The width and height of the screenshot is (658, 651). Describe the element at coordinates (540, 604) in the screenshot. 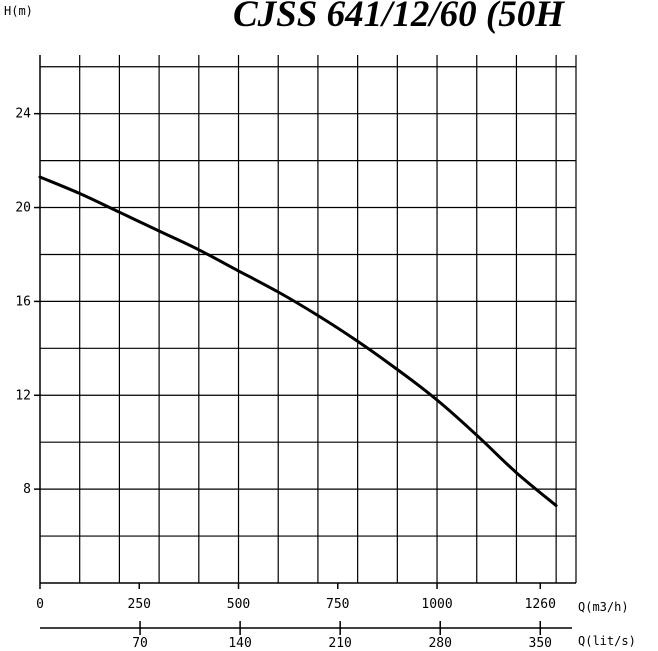

I see `x-tick-label-primary: 1260` at that location.